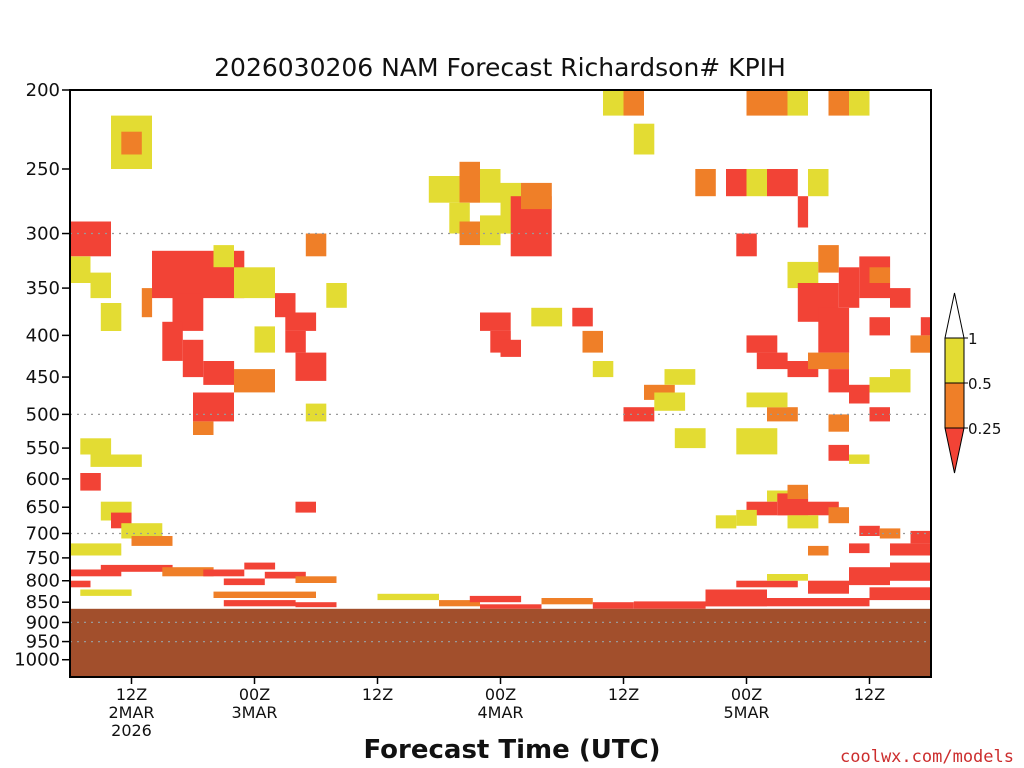  I want to click on terrain-fill, so click(500, 642).